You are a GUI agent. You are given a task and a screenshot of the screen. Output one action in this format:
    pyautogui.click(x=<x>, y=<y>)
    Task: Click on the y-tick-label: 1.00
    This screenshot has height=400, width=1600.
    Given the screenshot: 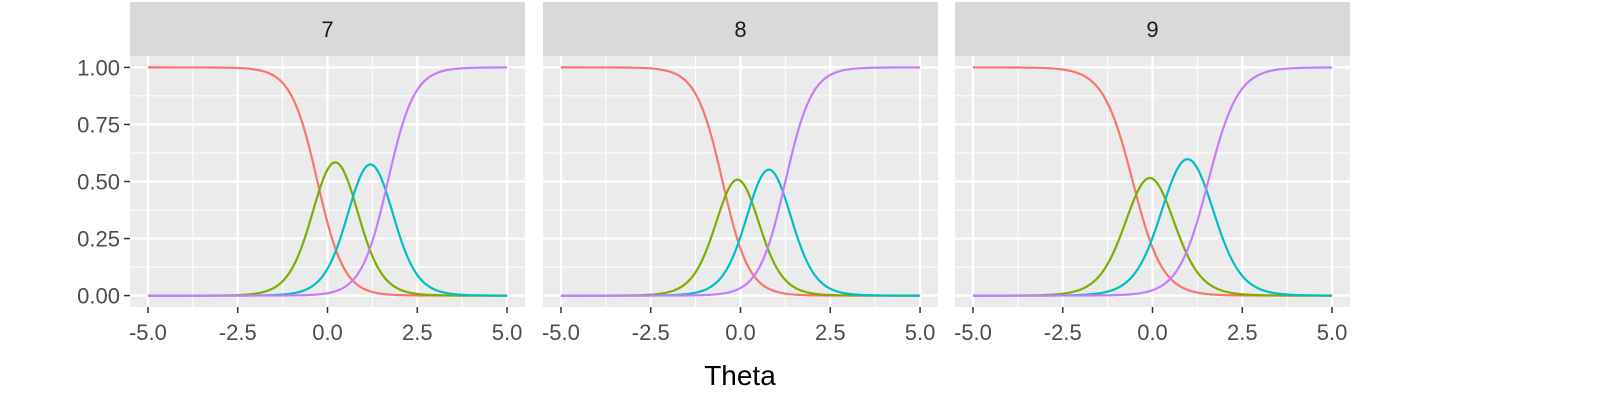 What is the action you would take?
    pyautogui.click(x=98, y=67)
    